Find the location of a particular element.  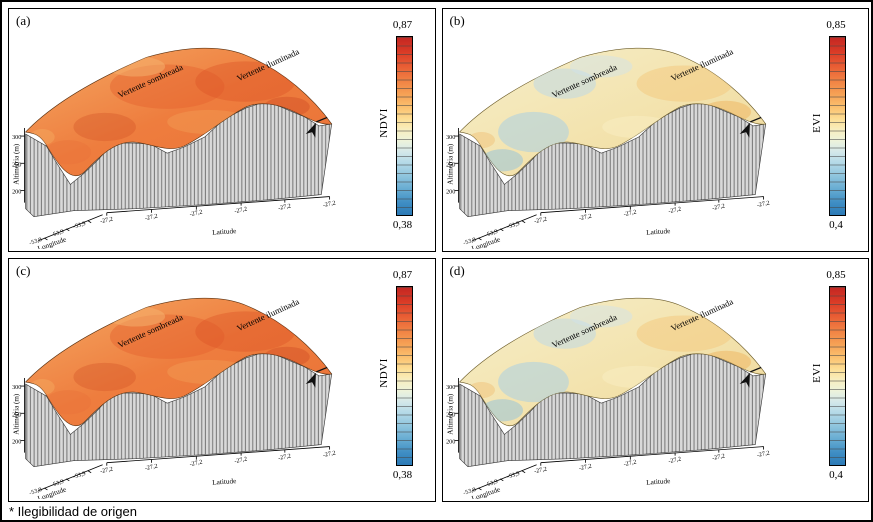

panel-letter: (a) is located at coordinates (23, 20).